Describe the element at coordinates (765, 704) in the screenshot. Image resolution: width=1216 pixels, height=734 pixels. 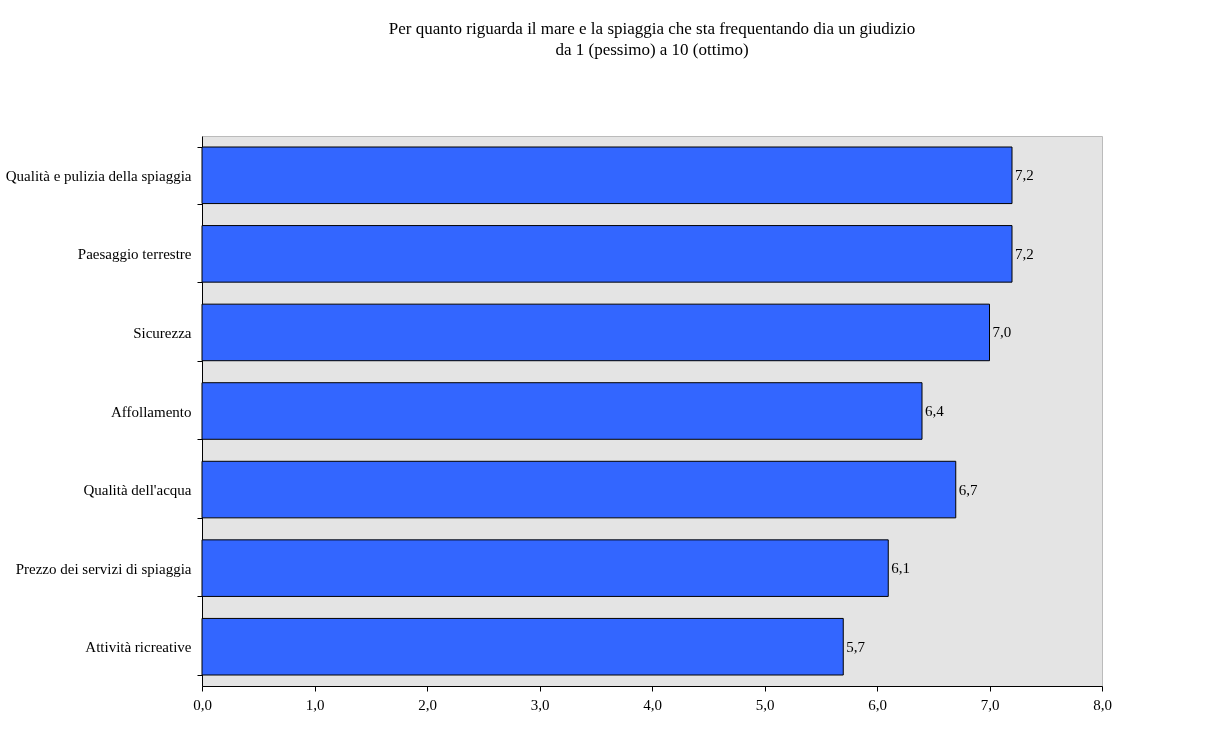
I see `x-tick-label: 5,0` at that location.